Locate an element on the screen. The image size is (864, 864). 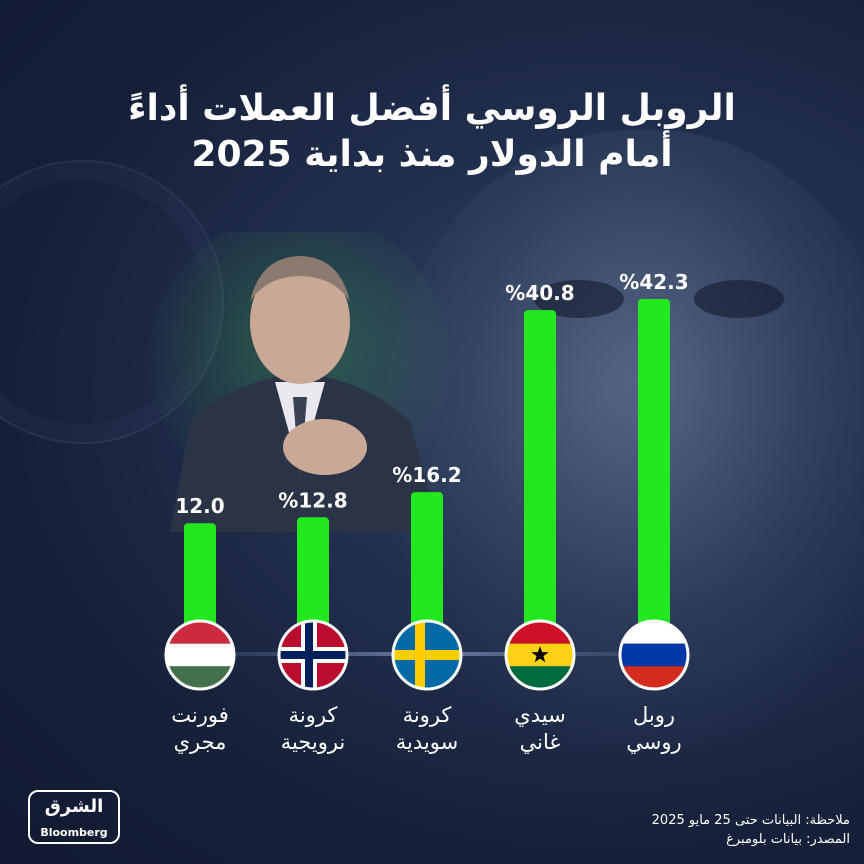
hungary-flag-icon is located at coordinates (200, 655).